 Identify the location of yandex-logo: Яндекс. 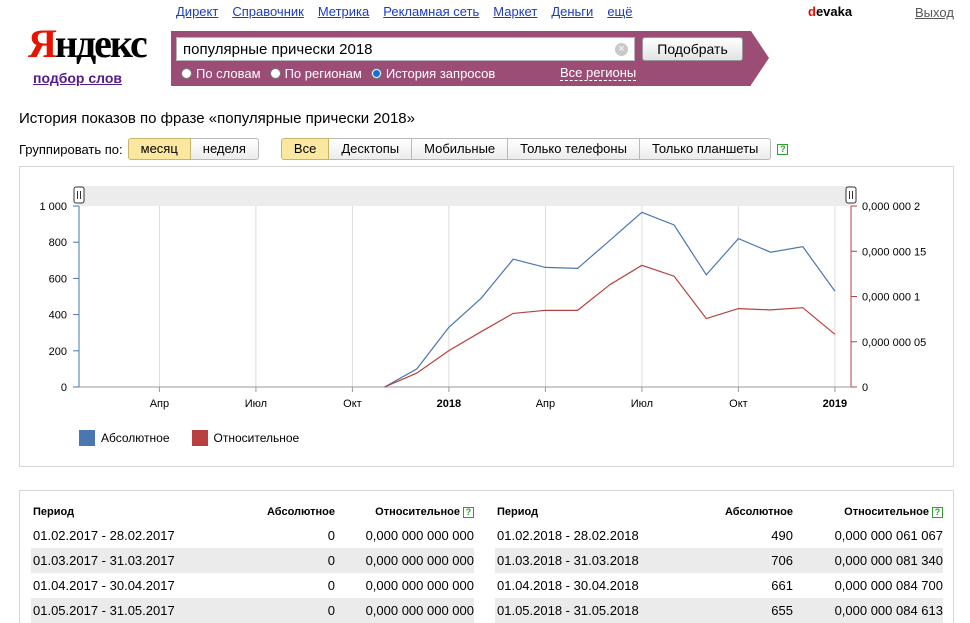
(88, 43).